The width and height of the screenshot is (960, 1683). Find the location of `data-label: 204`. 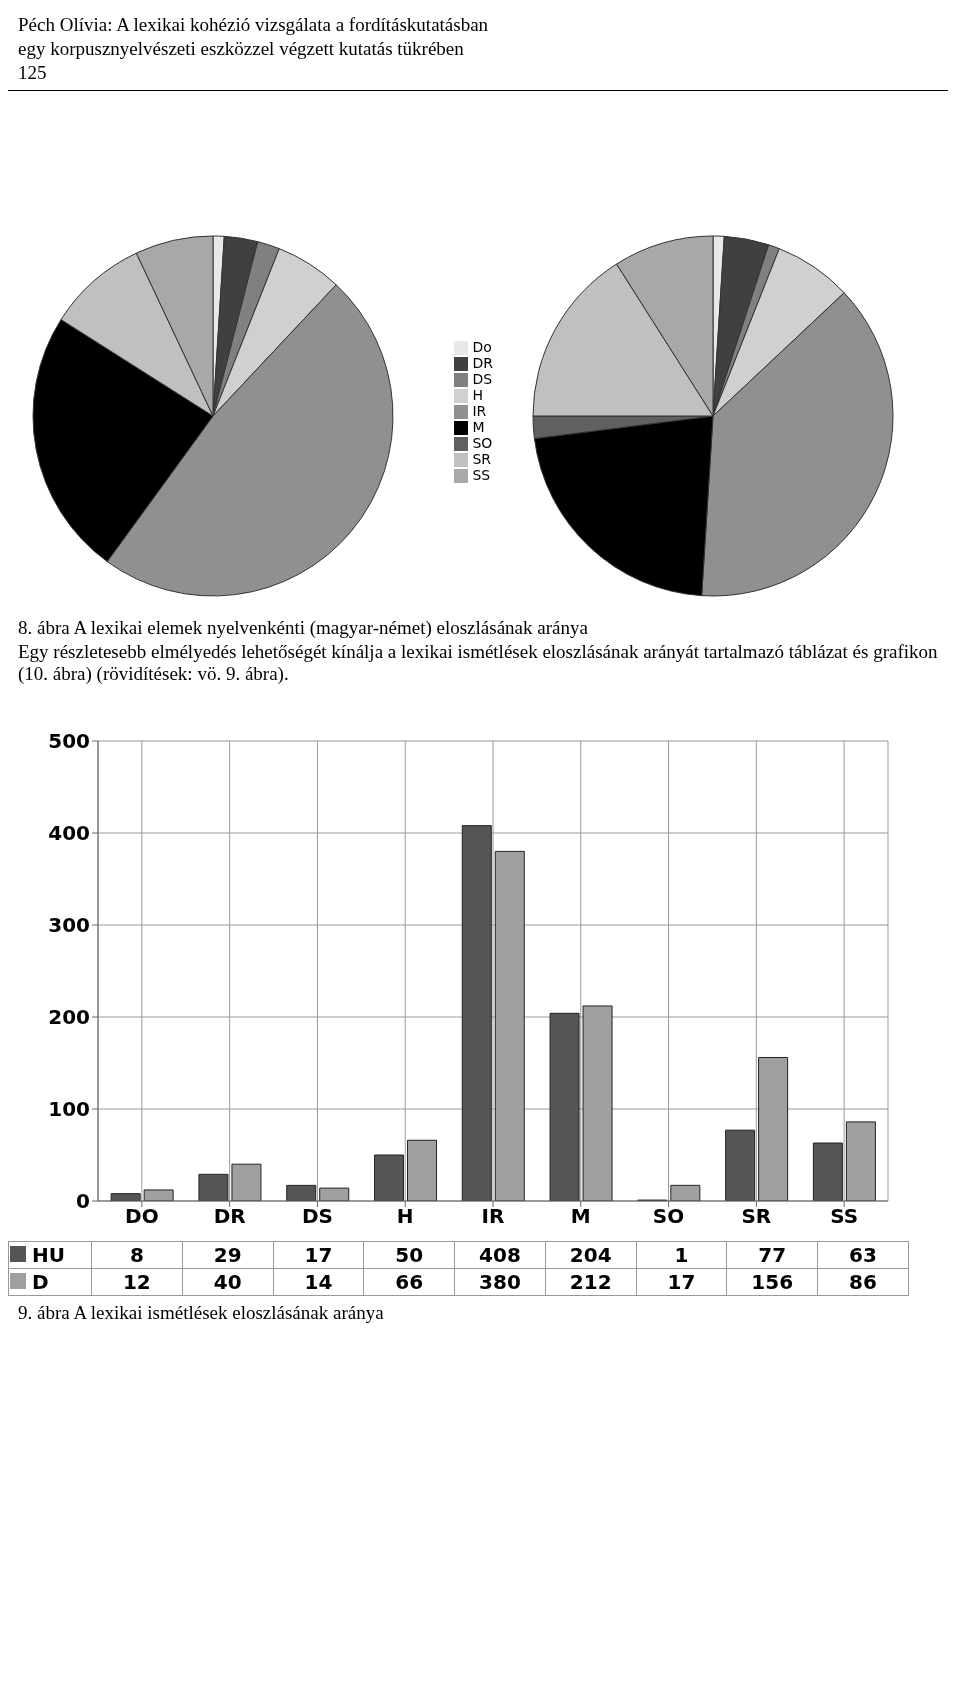

data-label: 204 is located at coordinates (591, 1255).